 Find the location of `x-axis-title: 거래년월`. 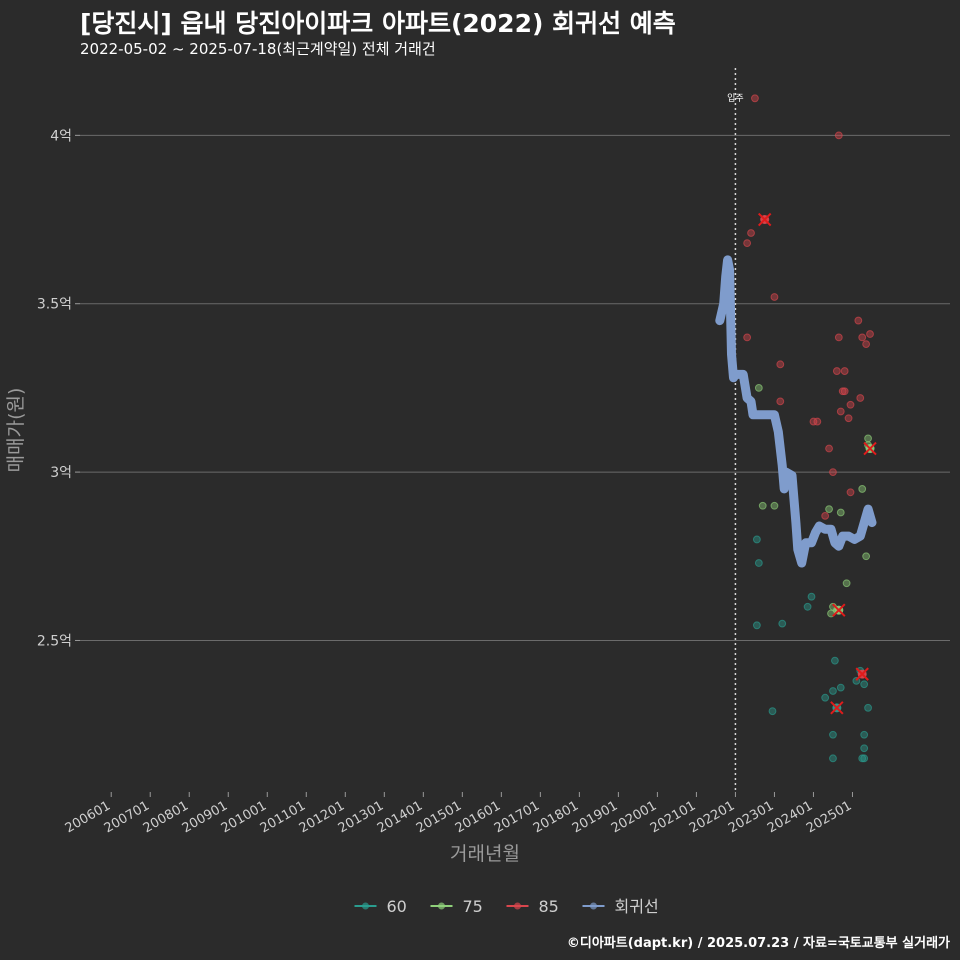

x-axis-title: 거래년월 is located at coordinates (485, 854).